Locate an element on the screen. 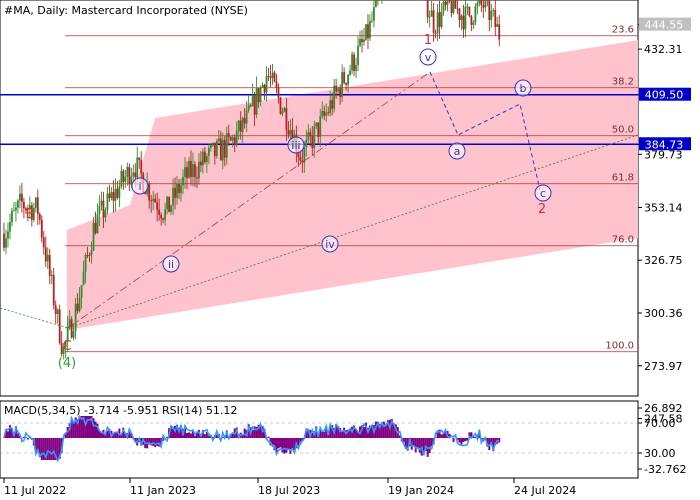  wave-label: b is located at coordinates (523, 88).